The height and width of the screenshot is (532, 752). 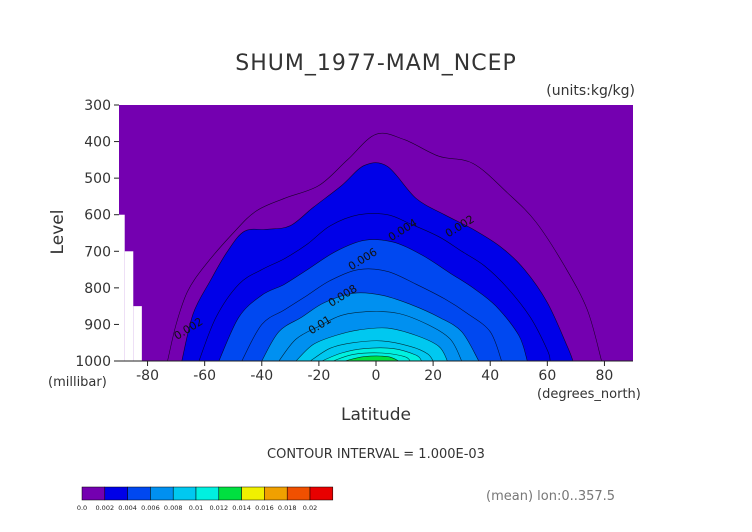 I want to click on contour-line-0.003, so click(x=374, y=287).